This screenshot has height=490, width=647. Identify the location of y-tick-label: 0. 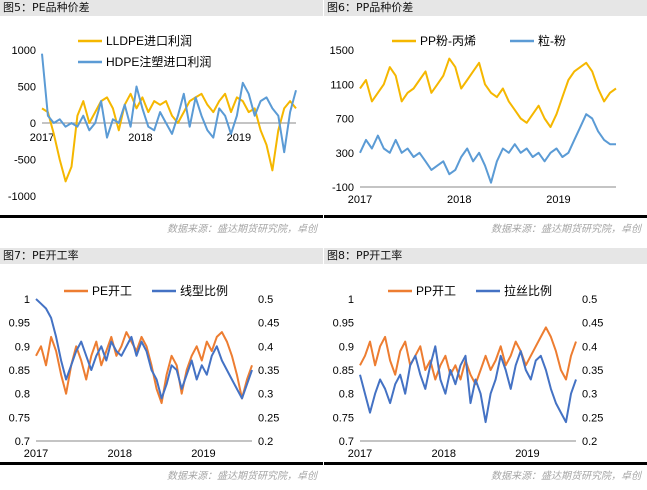
(33, 124).